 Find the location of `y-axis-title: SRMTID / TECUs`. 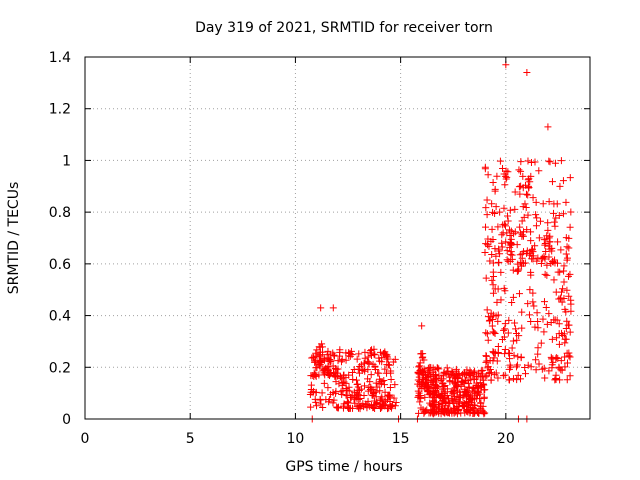

y-axis-title: SRMTID / TECUs is located at coordinates (14, 238).